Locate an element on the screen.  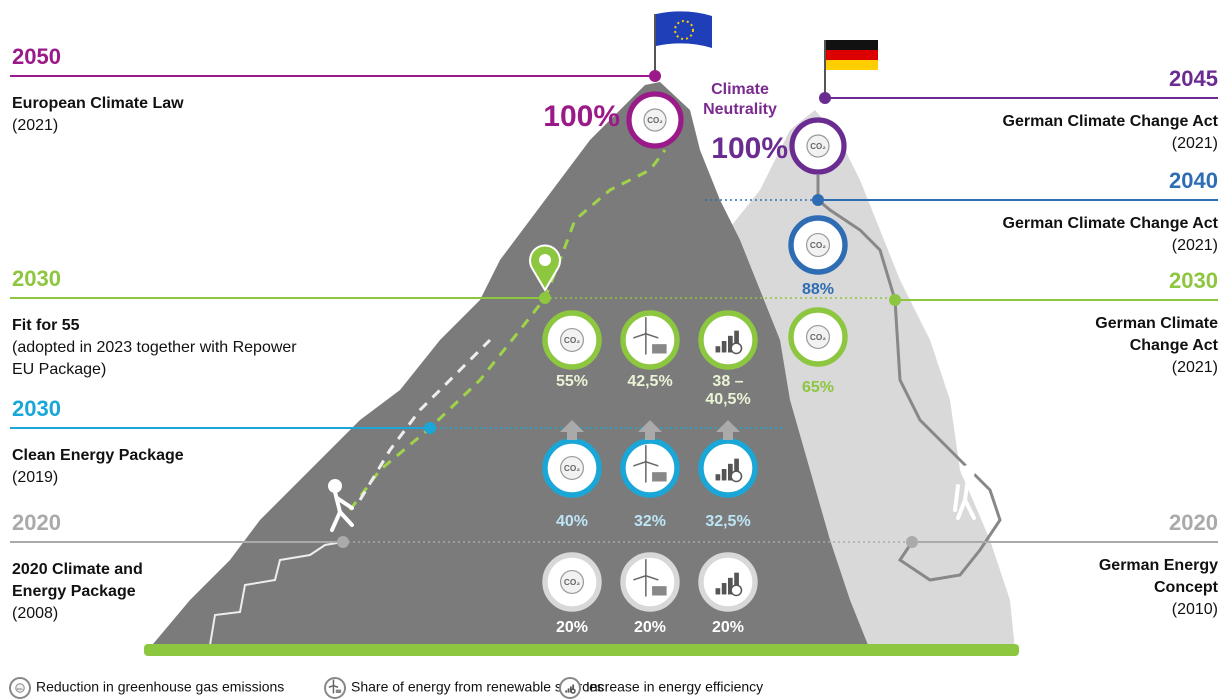
legend-label: Share of energy from renewable sources is located at coordinates (477, 687).